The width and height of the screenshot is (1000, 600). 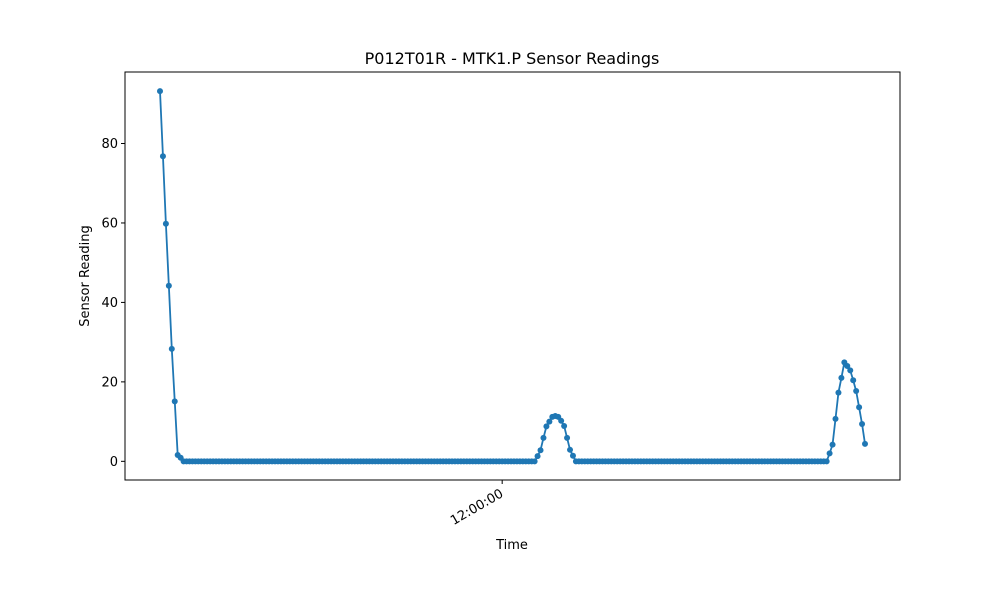 What do you see at coordinates (109, 303) in the screenshot?
I see `y-tick-label: 40` at bounding box center [109, 303].